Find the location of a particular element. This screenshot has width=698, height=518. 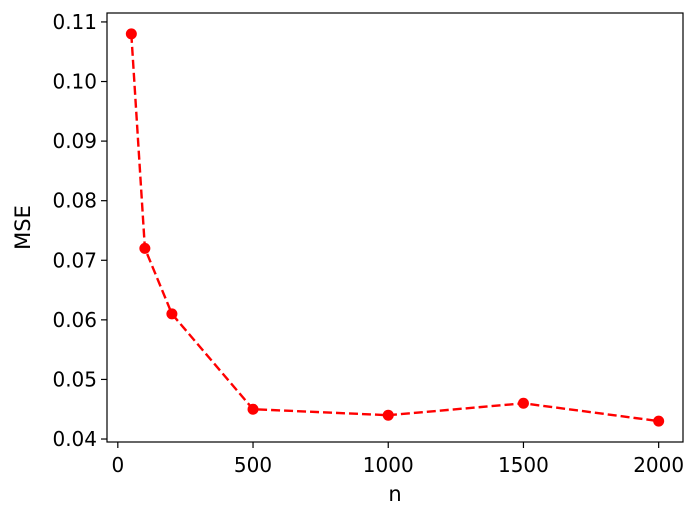

x-tick-label: 500 is located at coordinates (253, 465).